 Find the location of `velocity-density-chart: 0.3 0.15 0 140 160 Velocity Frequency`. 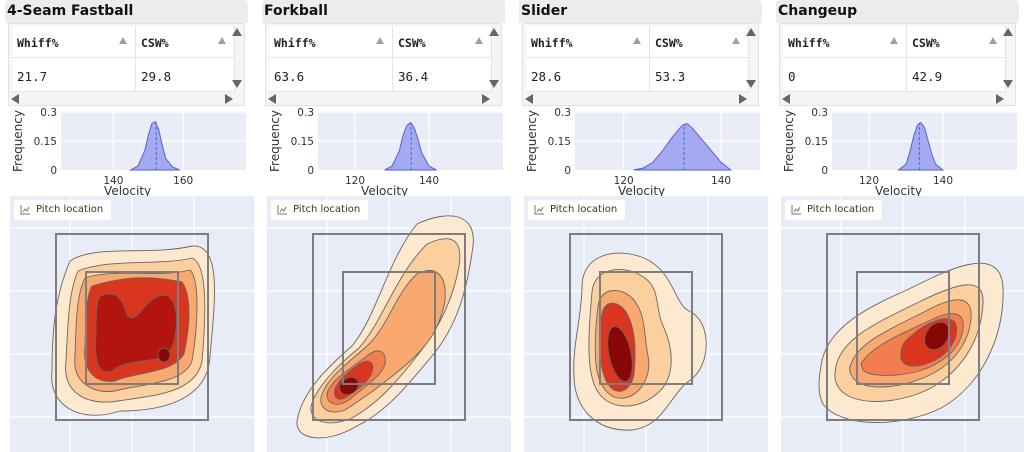

velocity-density-chart: 0.3 0.15 0 140 160 Velocity Frequency is located at coordinates (129, 152).